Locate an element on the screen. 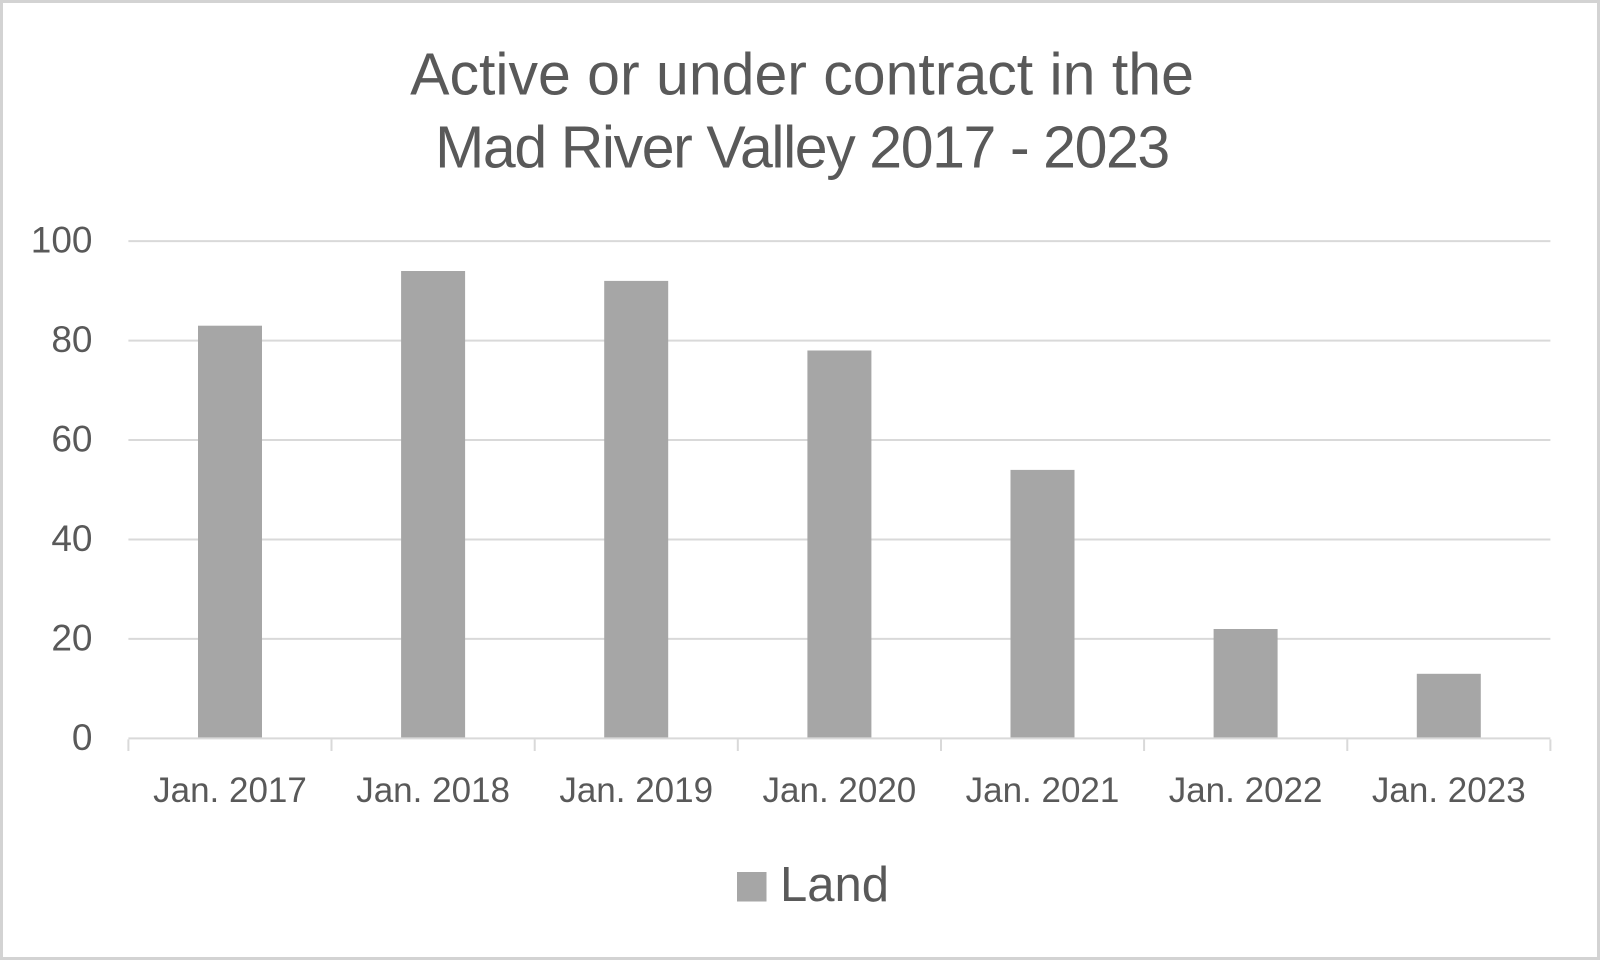 The height and width of the screenshot is (965, 1600). svg-text: 0 is located at coordinates (82, 737).